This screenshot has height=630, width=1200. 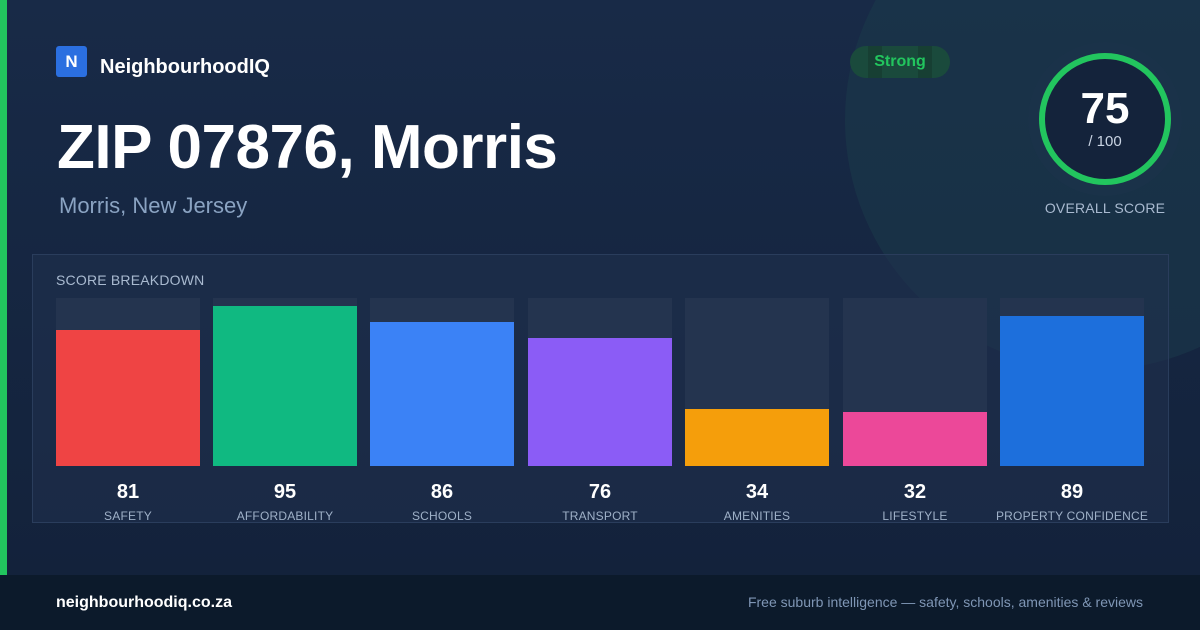 I want to click on bar-value-transport: 76, so click(x=600, y=492).